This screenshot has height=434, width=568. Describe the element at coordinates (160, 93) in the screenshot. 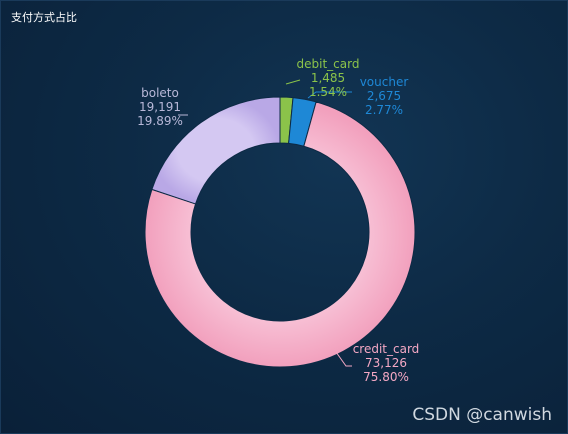

I see `label-name-boleto: boleto` at that location.